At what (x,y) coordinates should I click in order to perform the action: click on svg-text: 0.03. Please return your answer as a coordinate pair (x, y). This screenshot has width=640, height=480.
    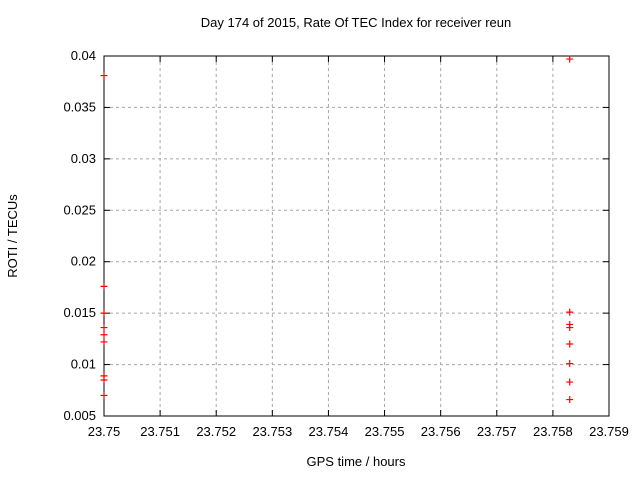
    Looking at the image, I should click on (83, 158).